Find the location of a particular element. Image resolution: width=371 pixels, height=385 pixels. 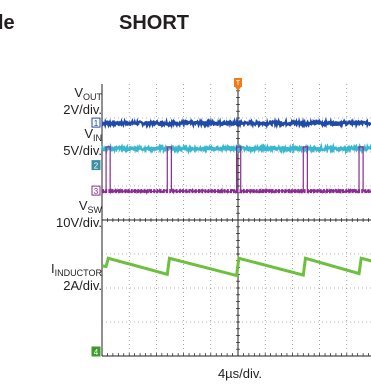

x-axis-label: 4µs/div. is located at coordinates (240, 373).